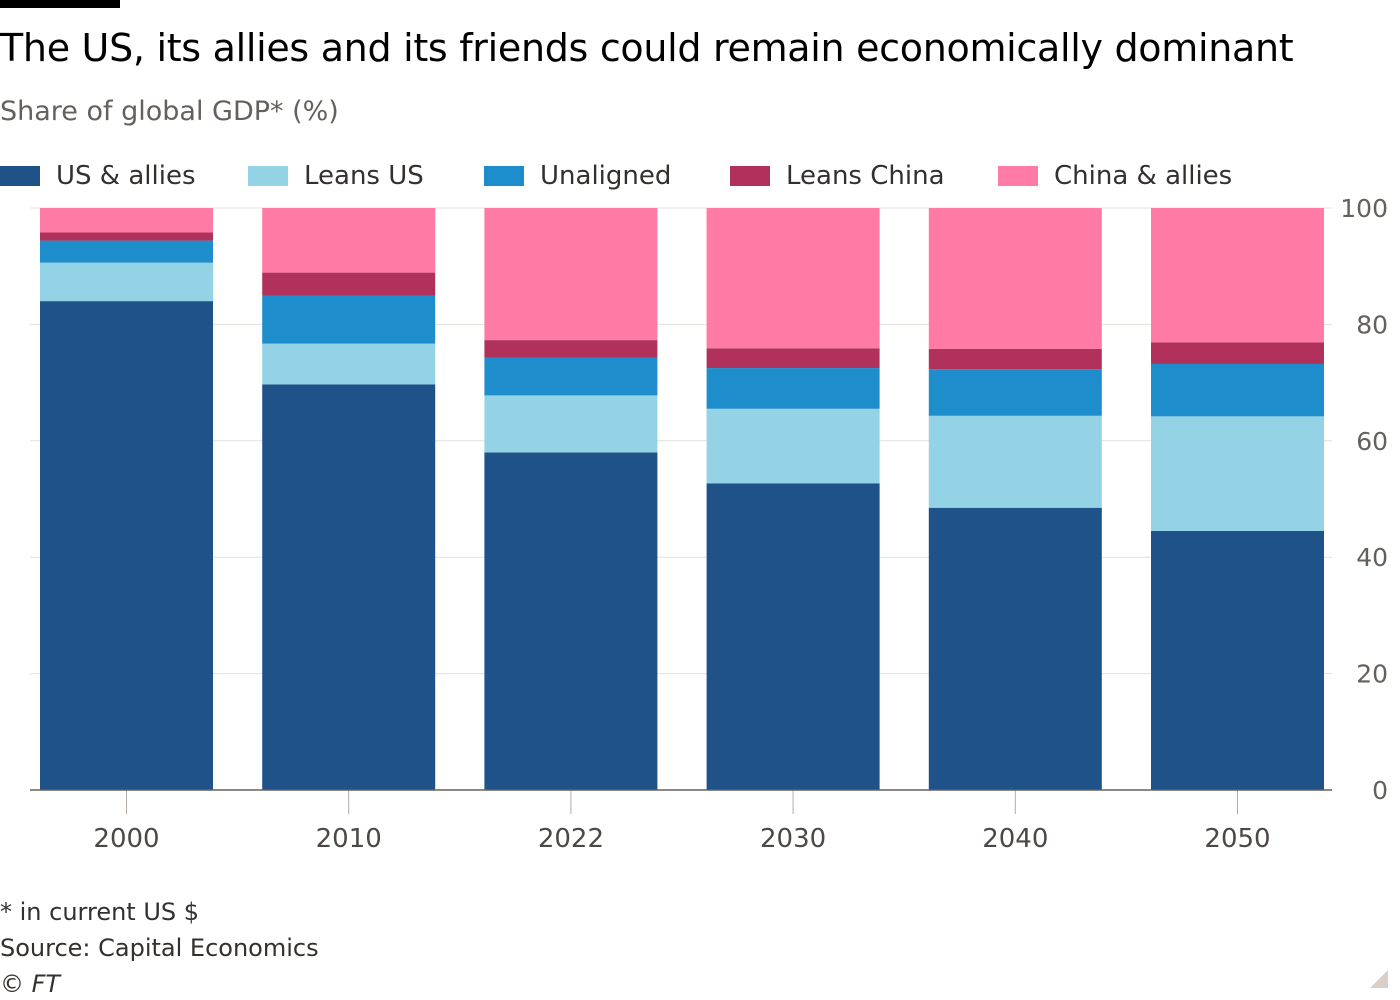 The height and width of the screenshot is (1000, 1400). What do you see at coordinates (30, 984) in the screenshot?
I see `copyright: © FT` at bounding box center [30, 984].